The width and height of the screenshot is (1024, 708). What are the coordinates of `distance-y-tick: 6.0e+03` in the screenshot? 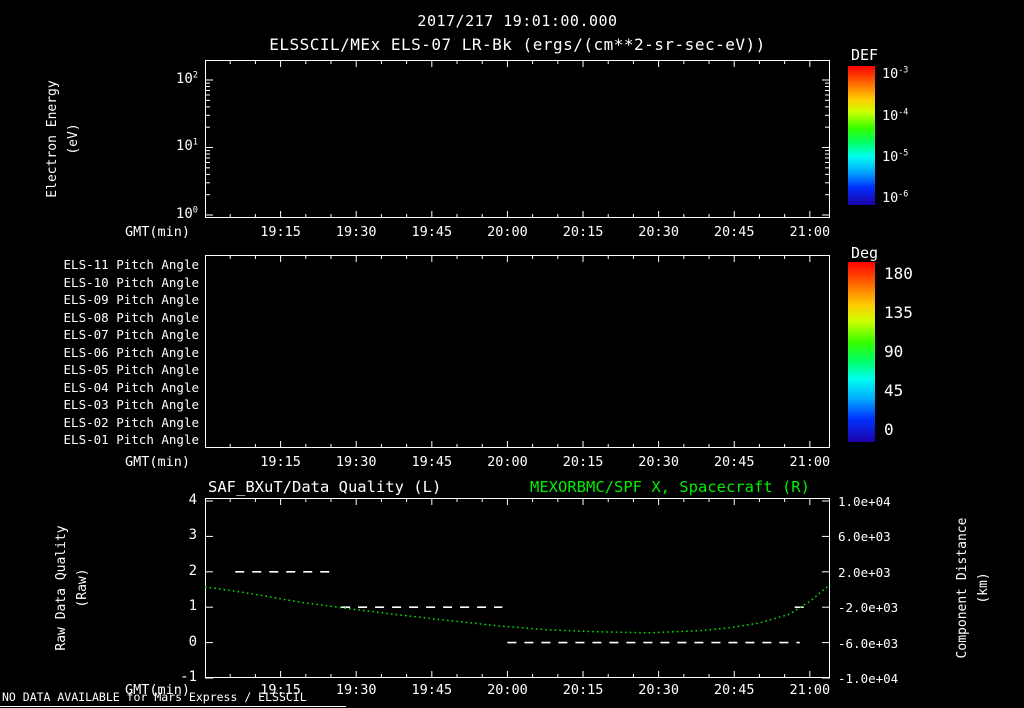 It's located at (864, 536).